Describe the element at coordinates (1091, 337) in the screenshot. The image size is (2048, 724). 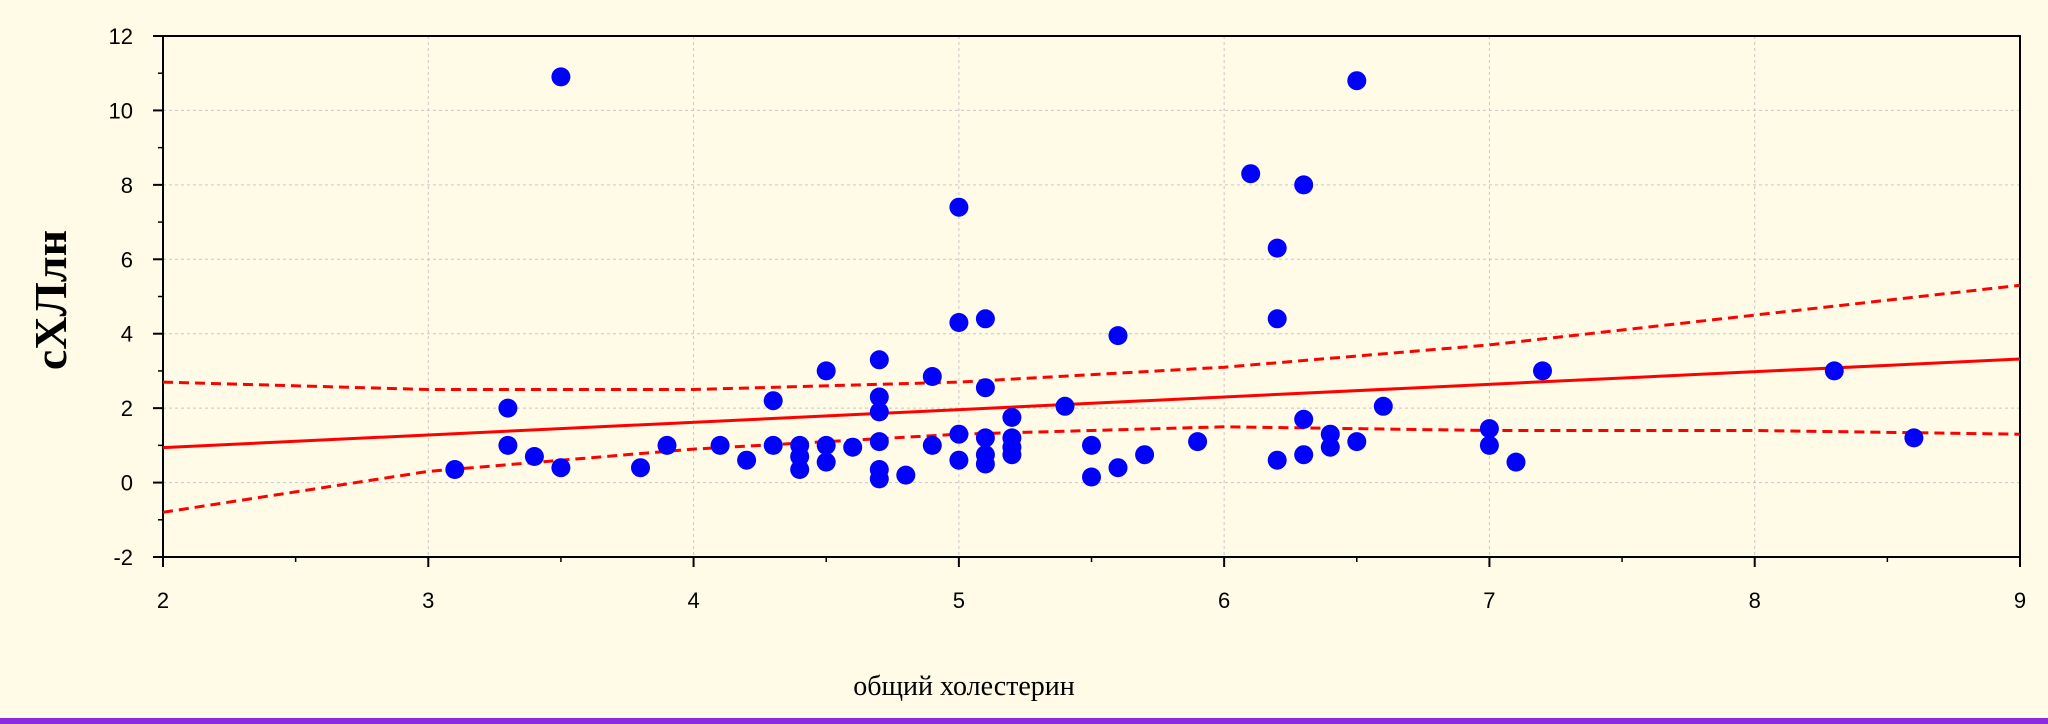
I see `upper-confidence-line` at that location.